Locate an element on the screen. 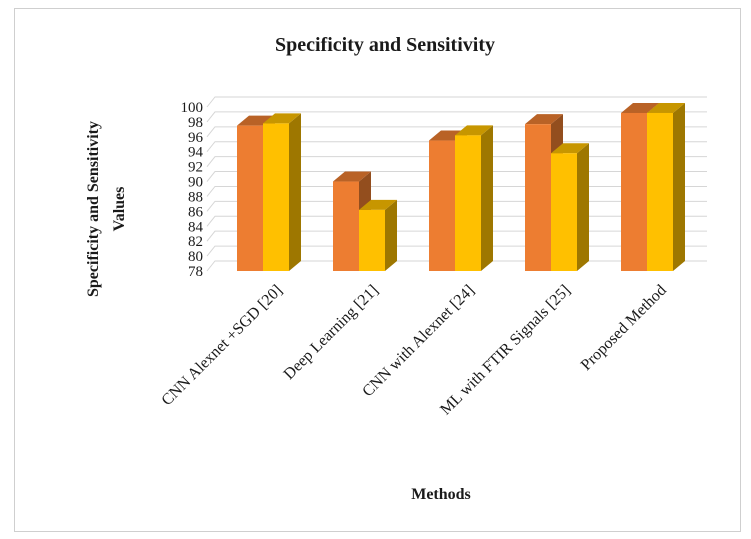 Image resolution: width=751 pixels, height=539 pixels. y-tick-label: 80 is located at coordinates (195, 257).